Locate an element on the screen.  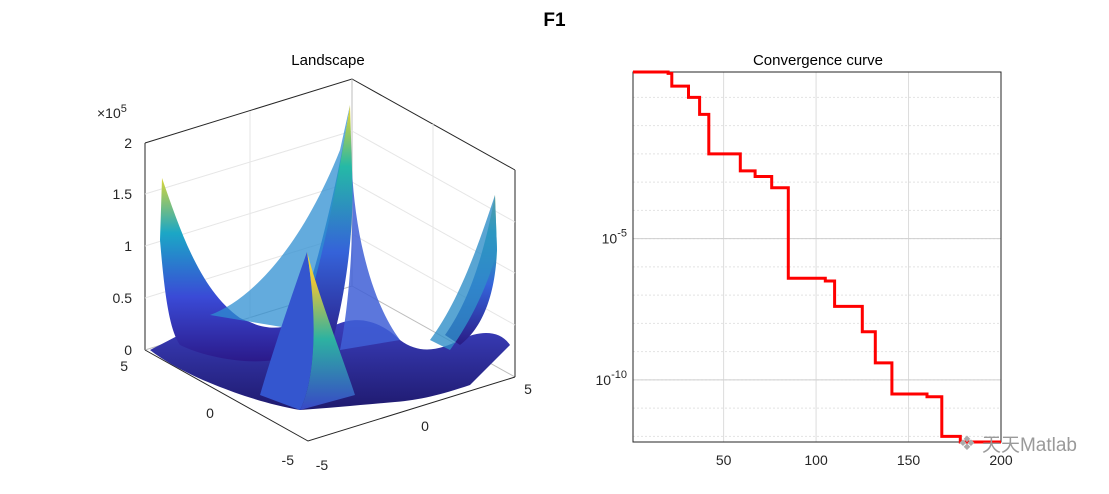
convergence-x-ticks: 50 100 150 200 is located at coordinates (864, 460).